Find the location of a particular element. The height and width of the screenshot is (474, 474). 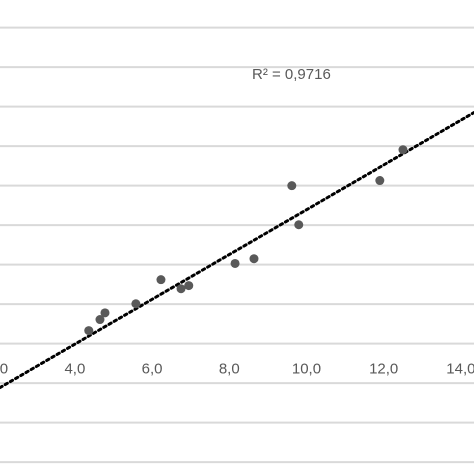

x-tick-label: 2,0 is located at coordinates (4, 369).